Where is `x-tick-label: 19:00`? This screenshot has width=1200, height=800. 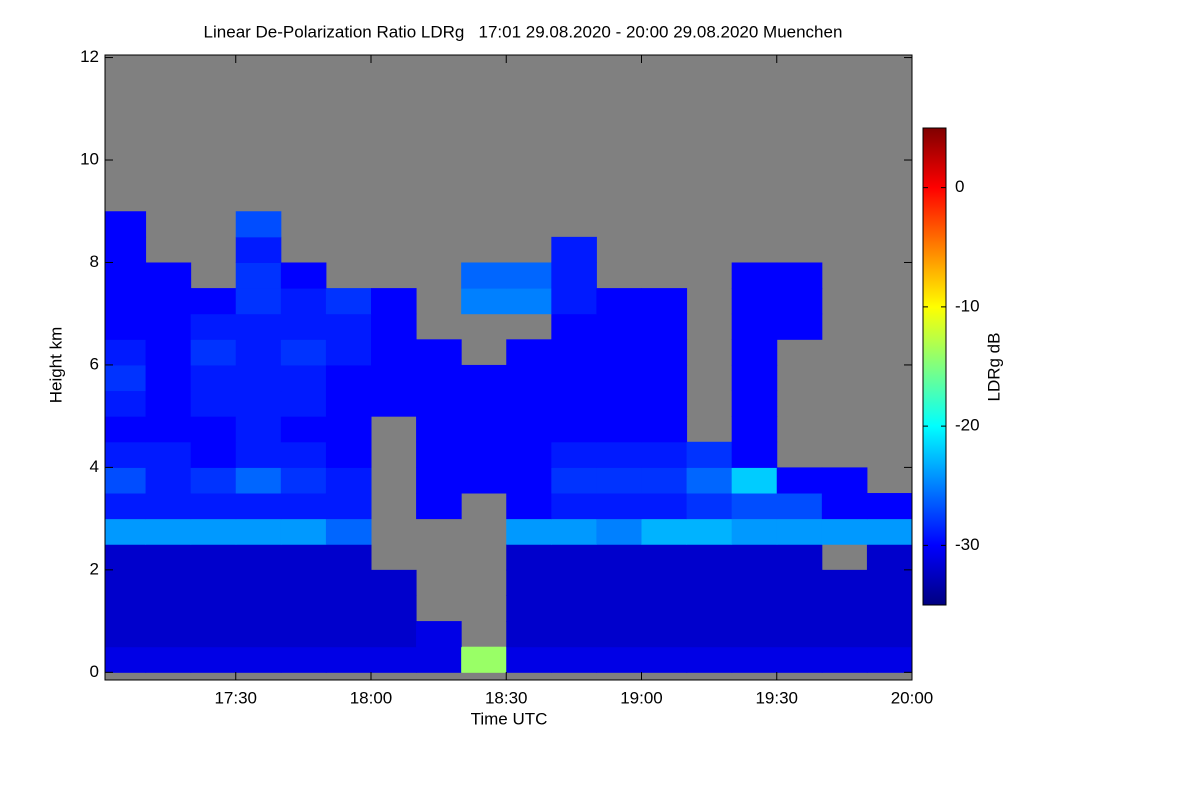
x-tick-label: 19:00 is located at coordinates (641, 697).